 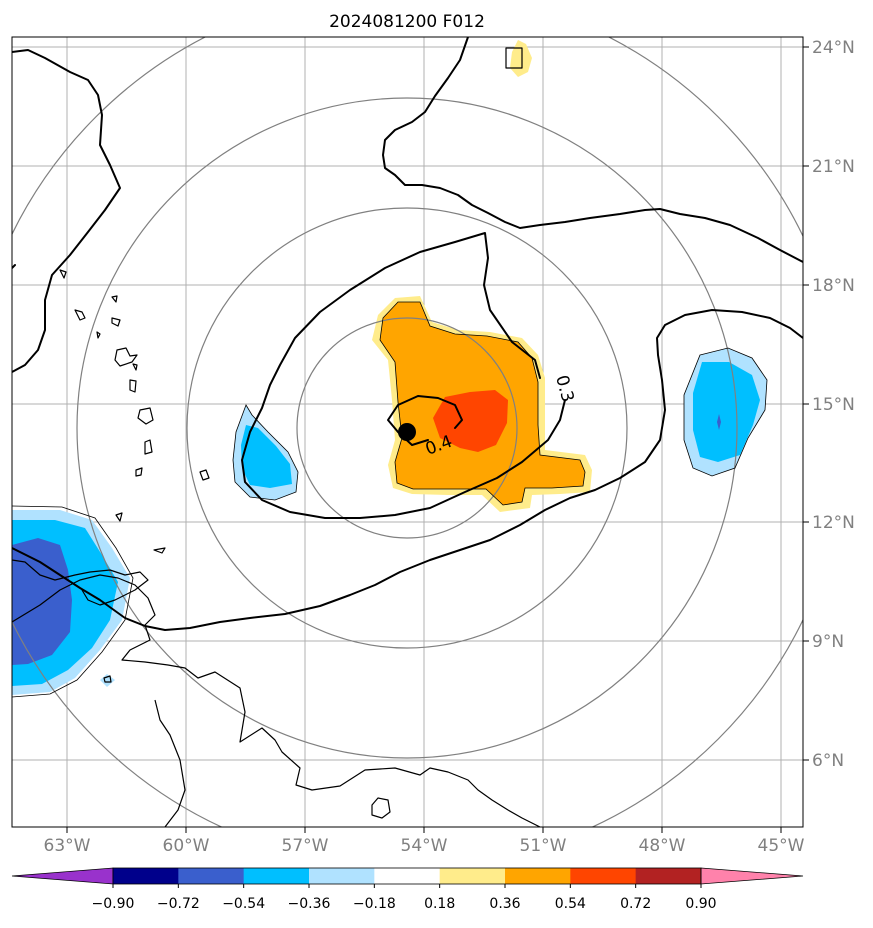 What do you see at coordinates (662, 846) in the screenshot?
I see `lon-tick-label: 48°W` at bounding box center [662, 846].